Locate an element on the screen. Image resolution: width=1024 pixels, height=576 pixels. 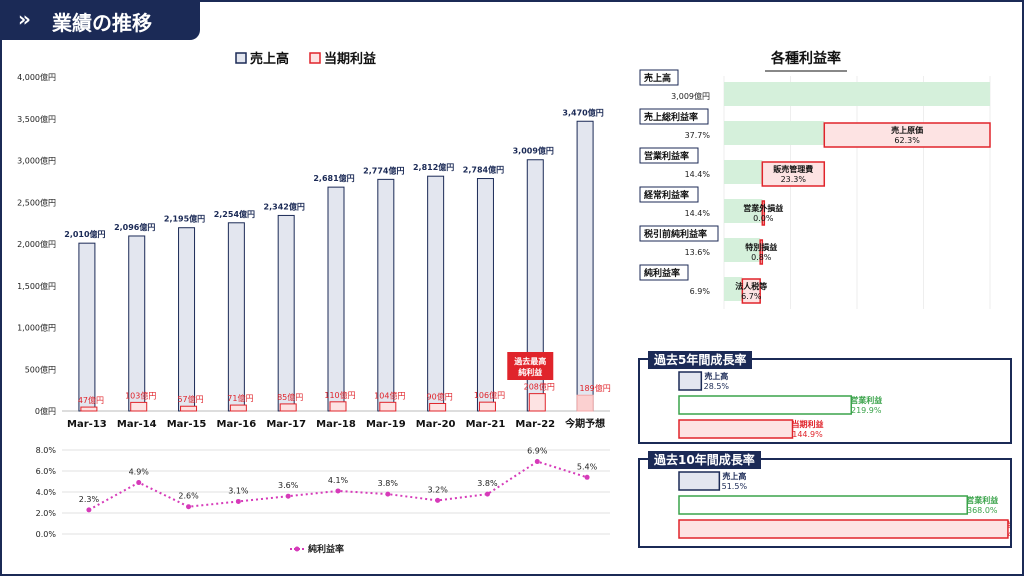
rate-y-tick-label: 0.0% is located at coordinates (46, 534).